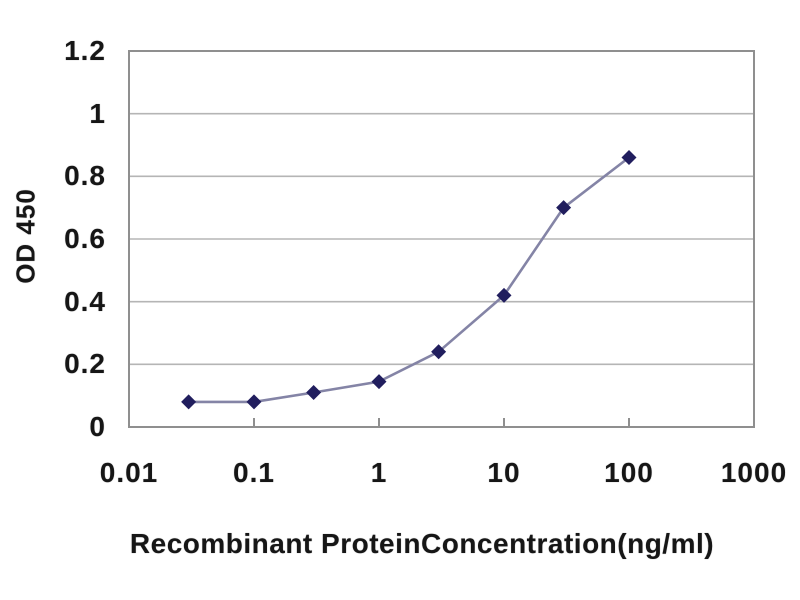 The width and height of the screenshot is (800, 600). I want to click on x-tick-label: 0.01, so click(129, 472).